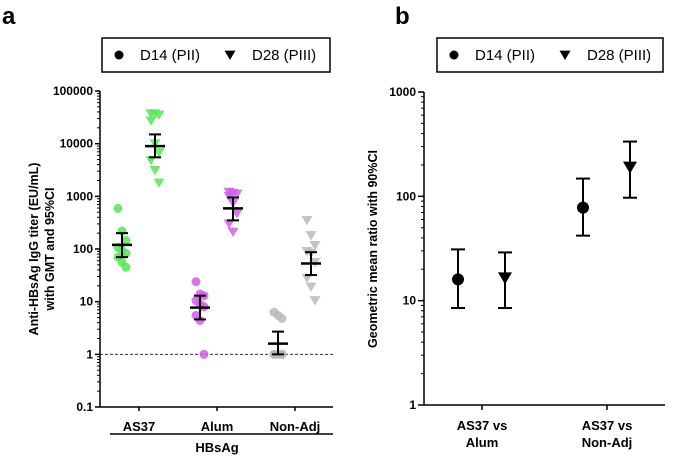 Image resolution: width=675 pixels, height=457 pixels. I want to click on y-tick-label-a: 0.1, so click(84, 407).